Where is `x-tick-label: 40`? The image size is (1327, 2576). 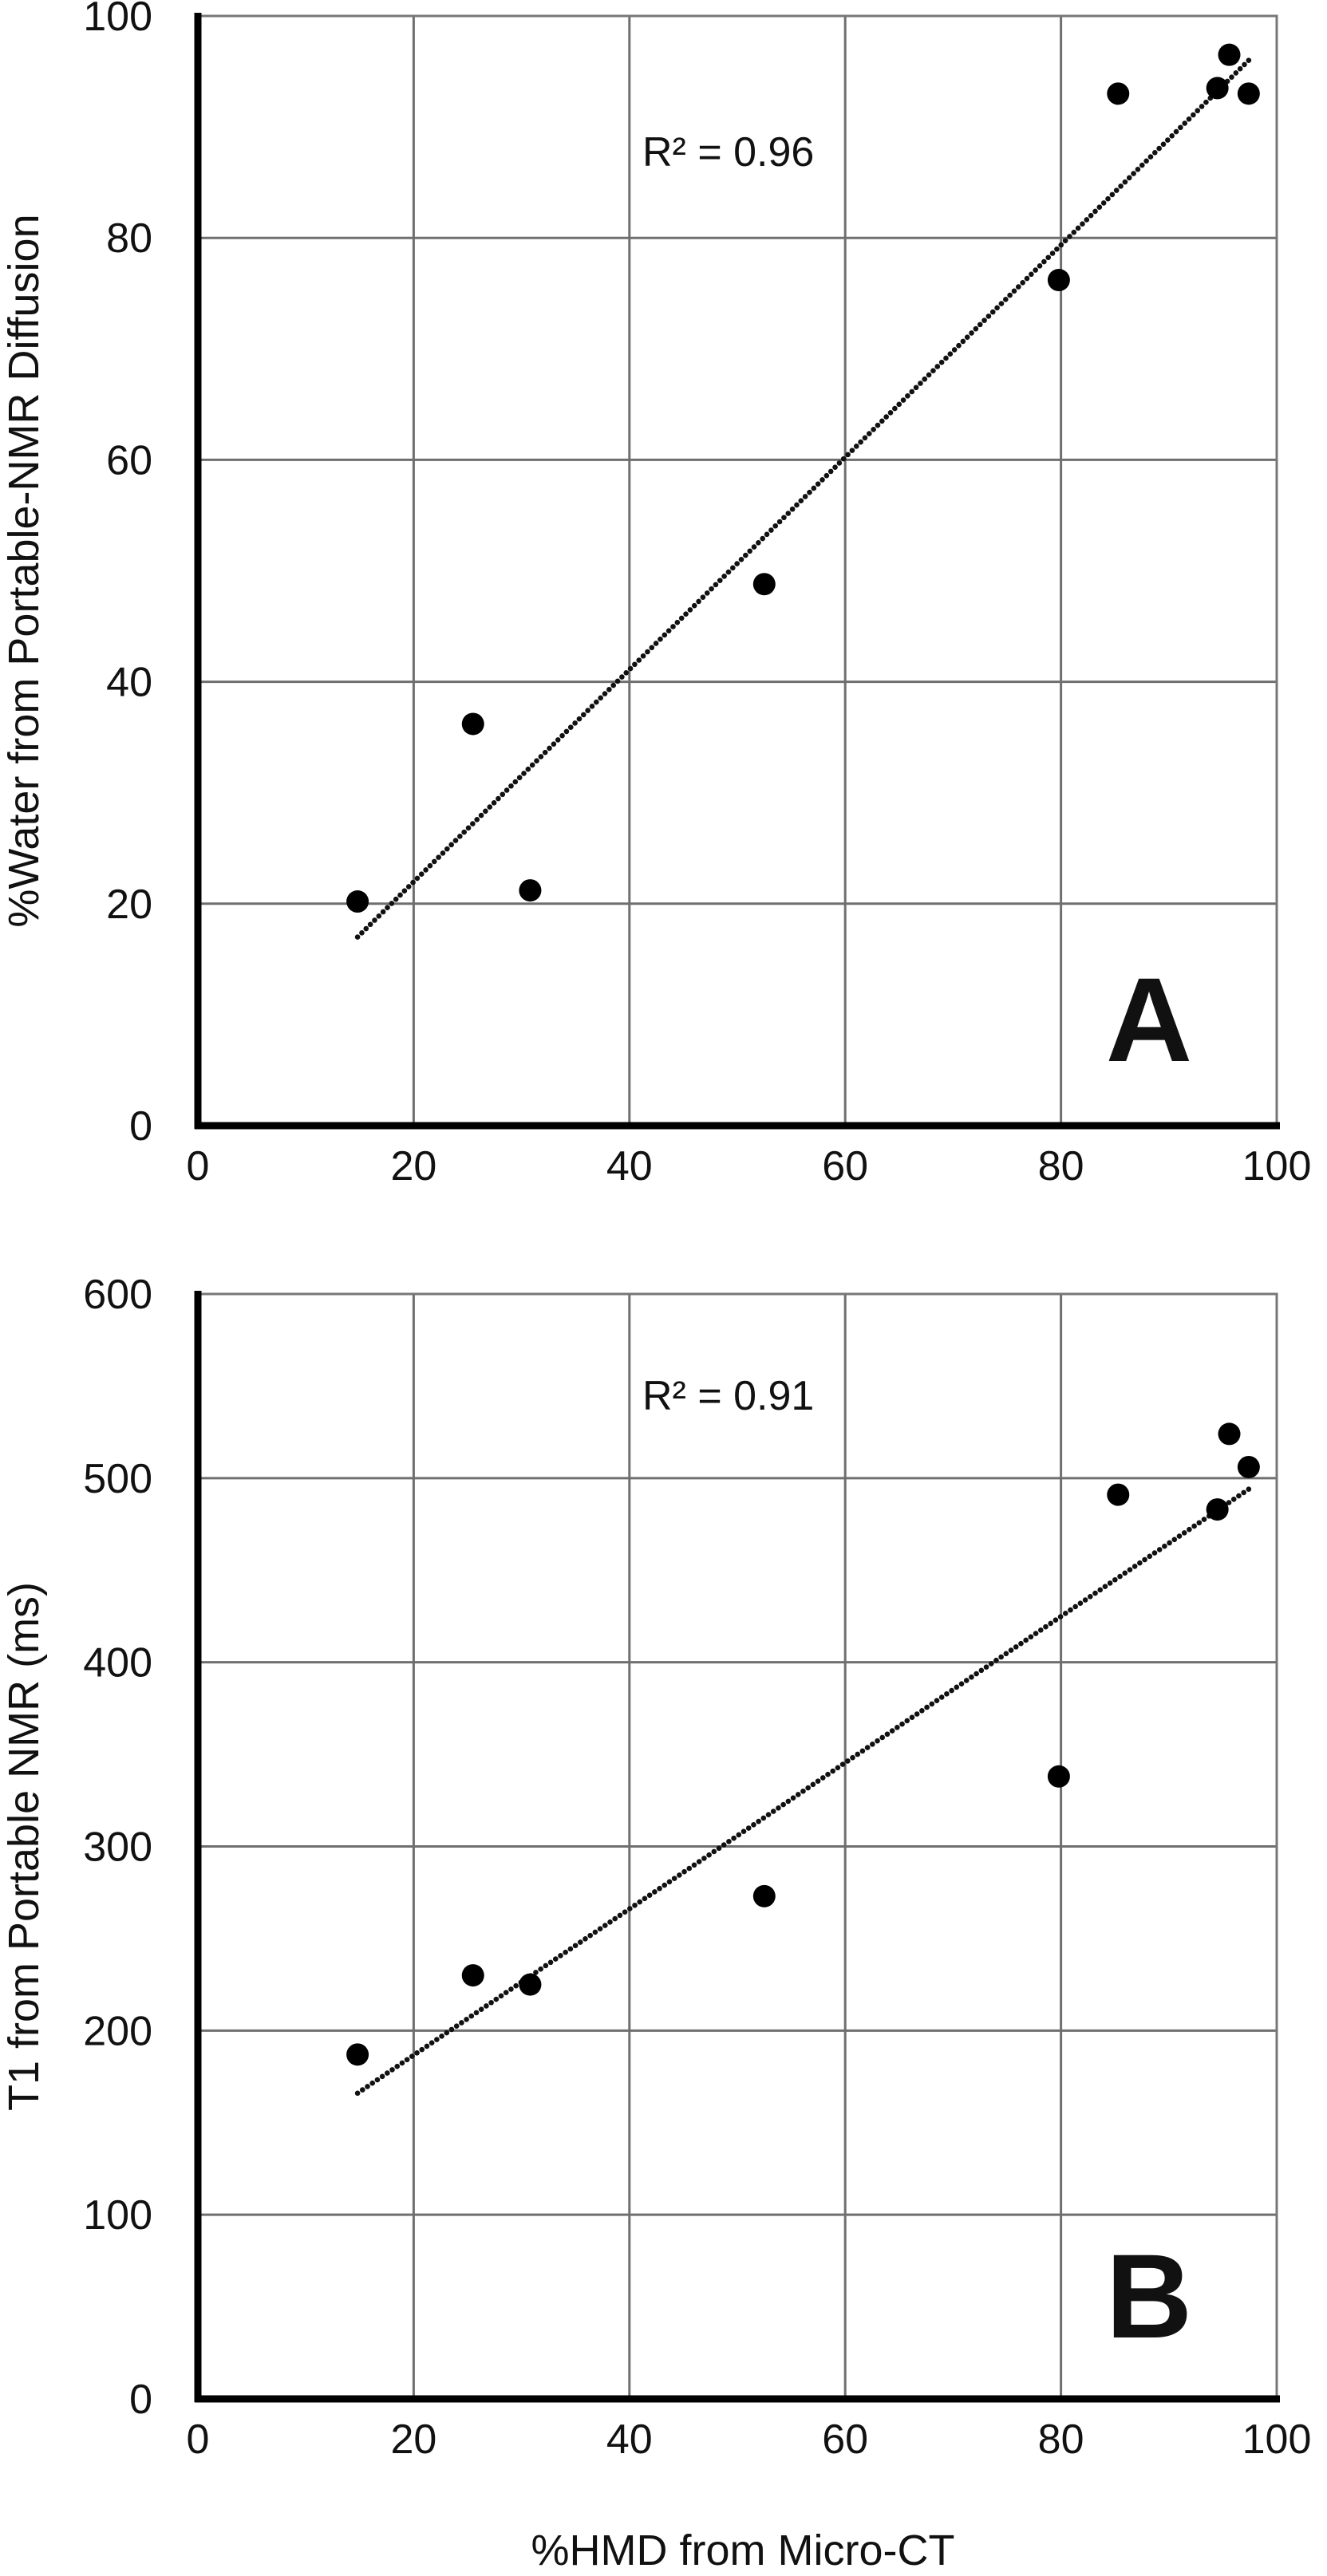
x-tick-label: 40 is located at coordinates (630, 1166).